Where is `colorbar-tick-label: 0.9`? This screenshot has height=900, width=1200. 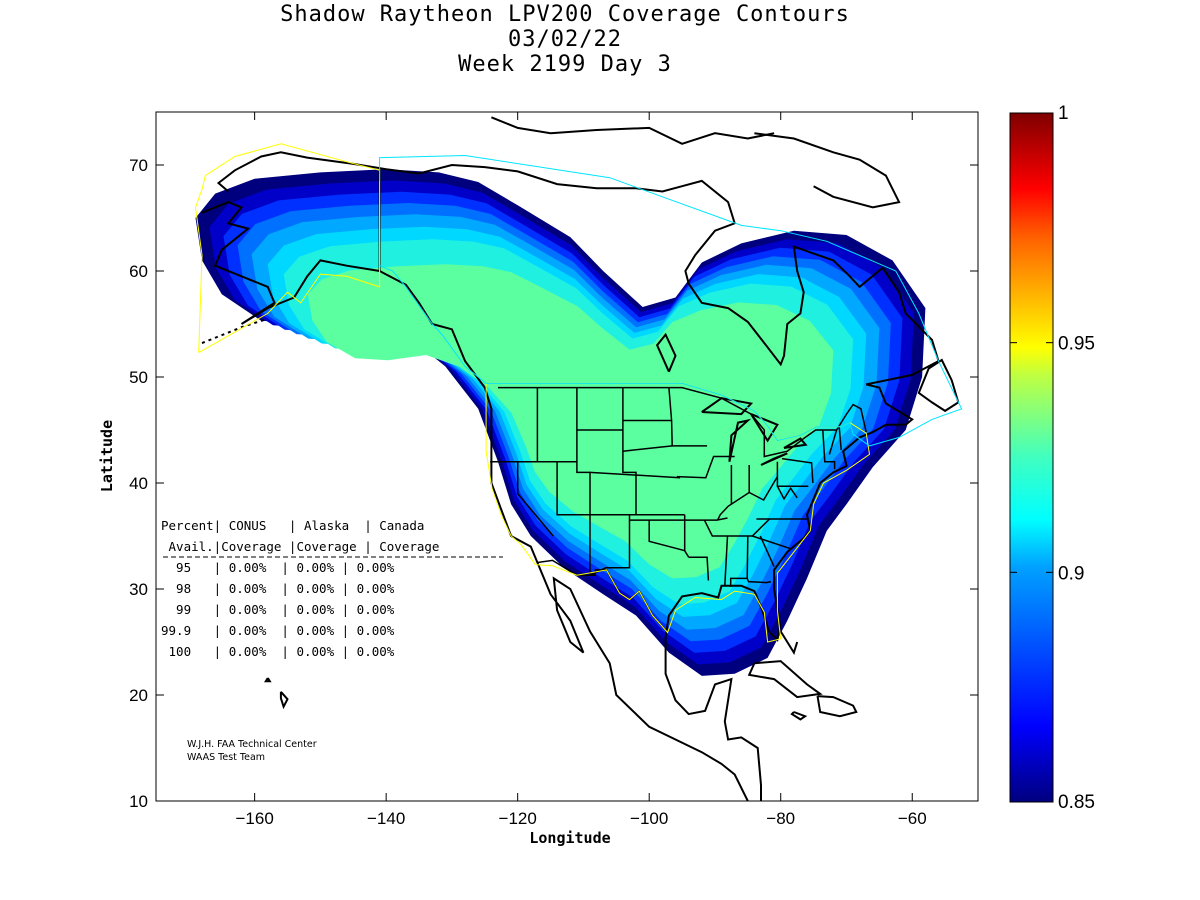 colorbar-tick-label: 0.9 is located at coordinates (1071, 573).